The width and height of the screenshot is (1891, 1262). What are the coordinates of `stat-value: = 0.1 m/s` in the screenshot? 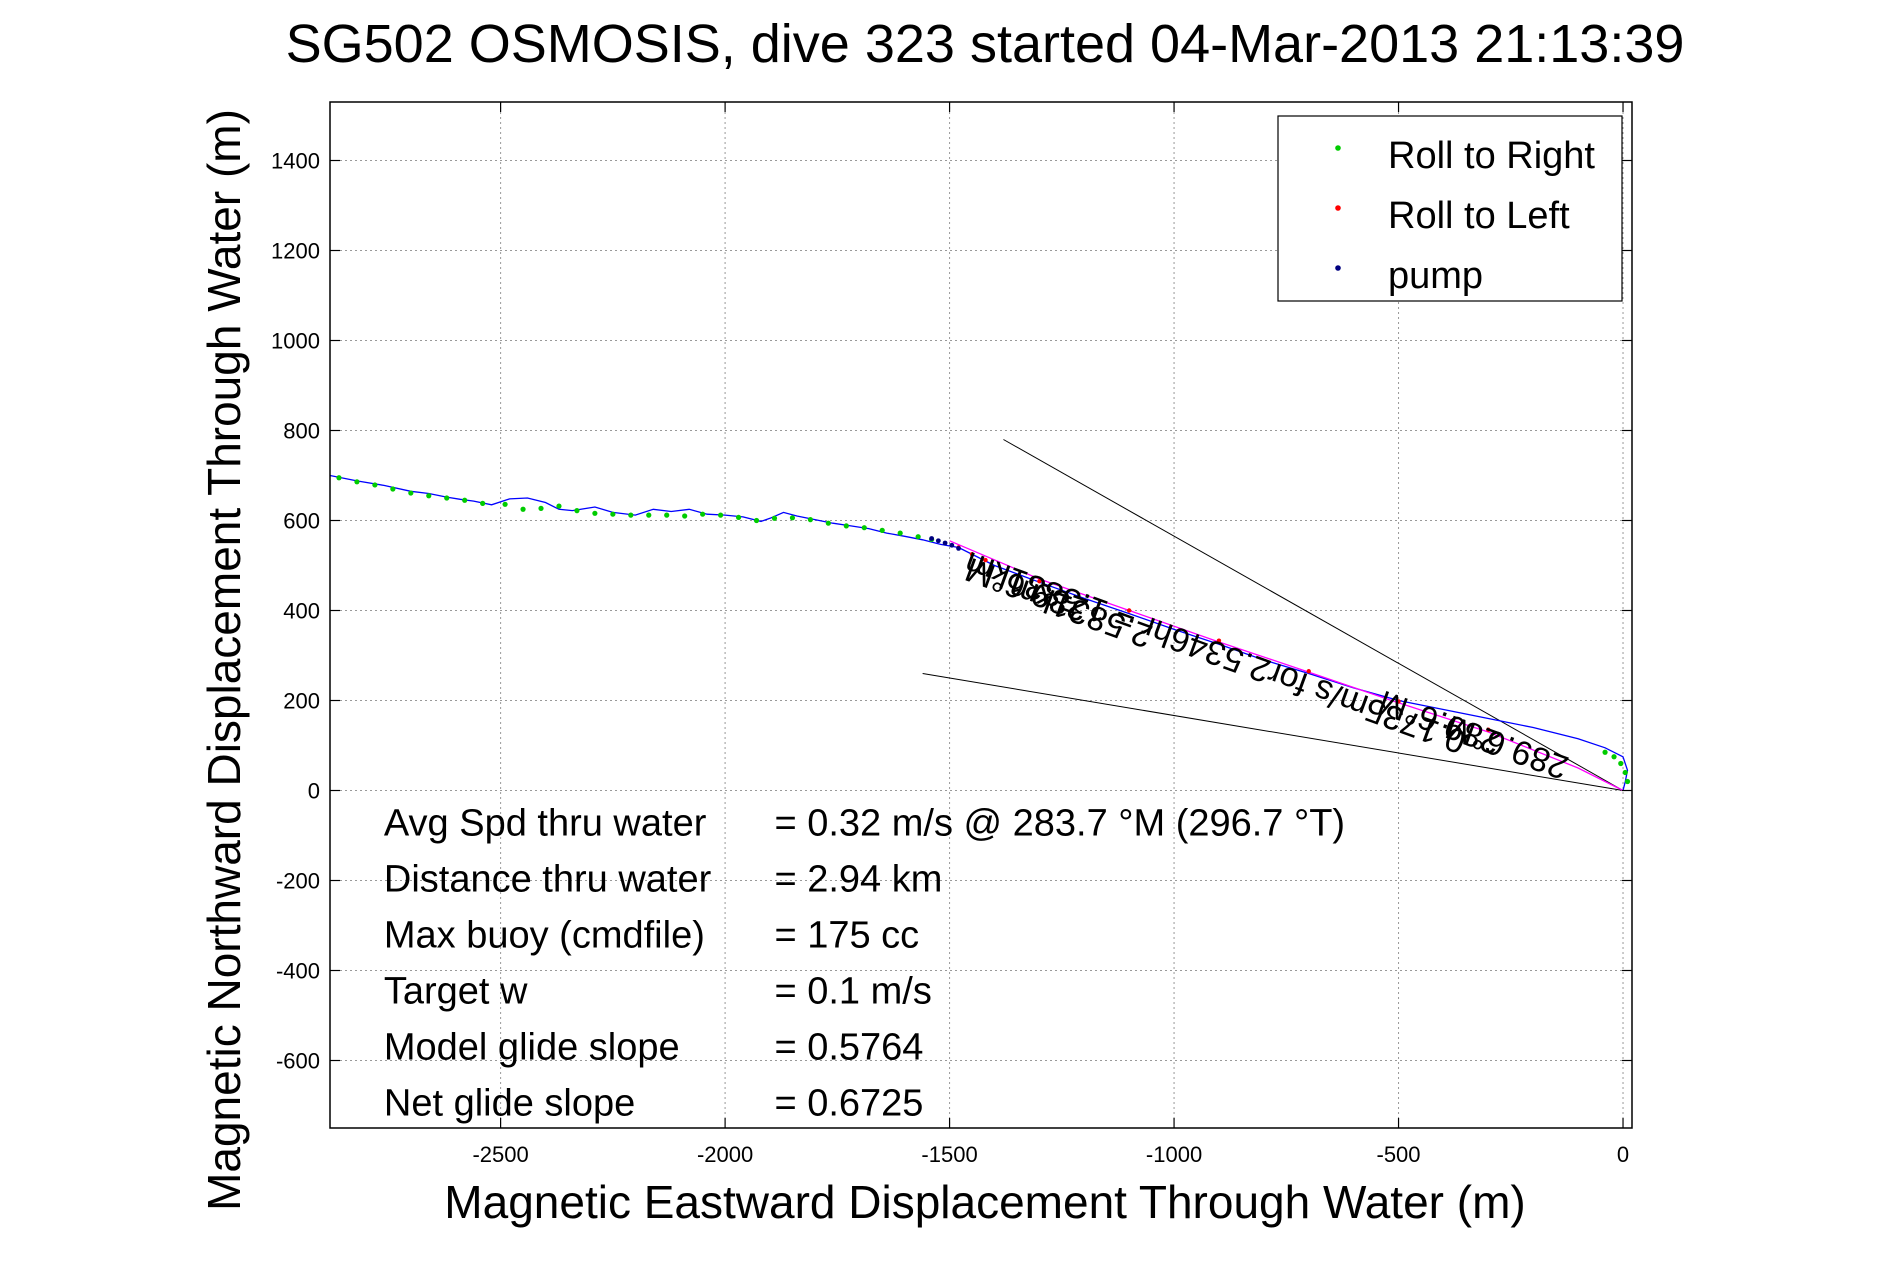 It's located at (852, 992).